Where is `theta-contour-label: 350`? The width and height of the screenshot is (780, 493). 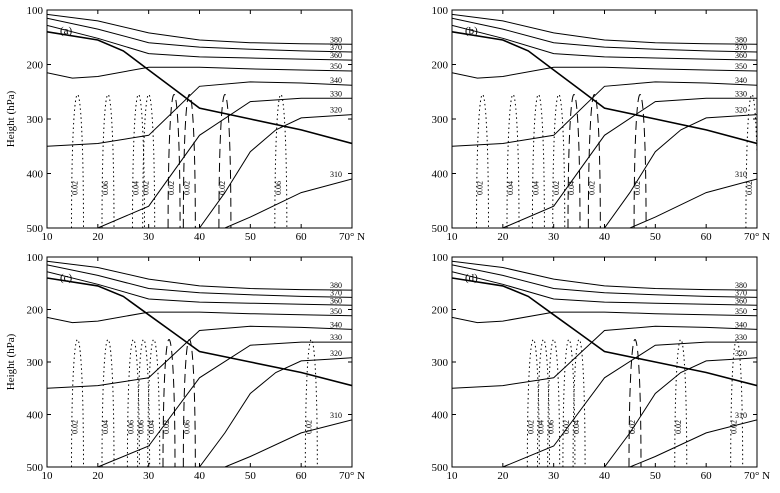
theta-contour-label: 350 is located at coordinates (741, 311).